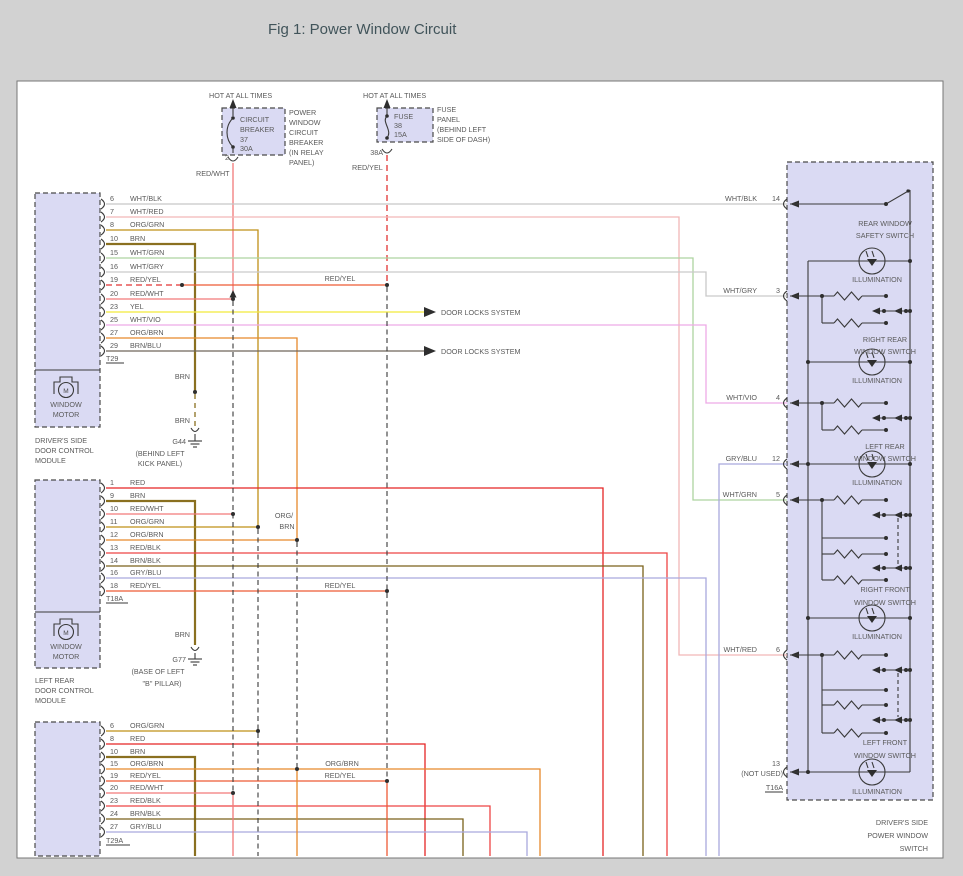 The width and height of the screenshot is (963, 876). I want to click on sw-pin-color: WHT/VIO, so click(741, 397).